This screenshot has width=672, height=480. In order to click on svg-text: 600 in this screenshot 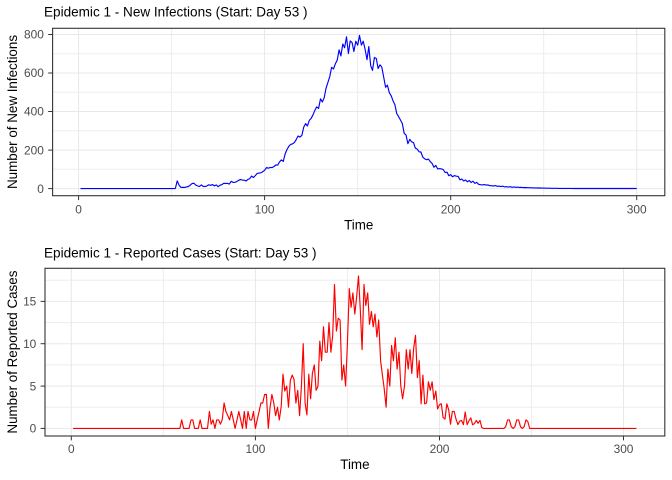, I will do `click(34, 73)`.